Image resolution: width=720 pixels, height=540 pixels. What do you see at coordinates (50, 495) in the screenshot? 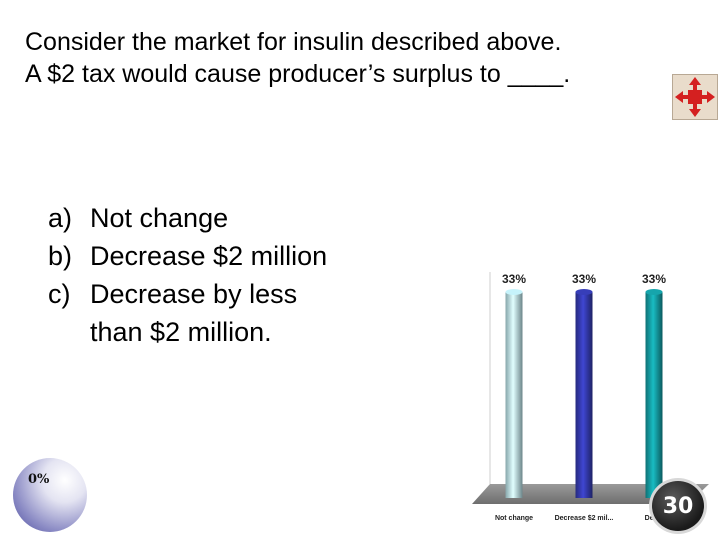
I see `participation-badge` at bounding box center [50, 495].